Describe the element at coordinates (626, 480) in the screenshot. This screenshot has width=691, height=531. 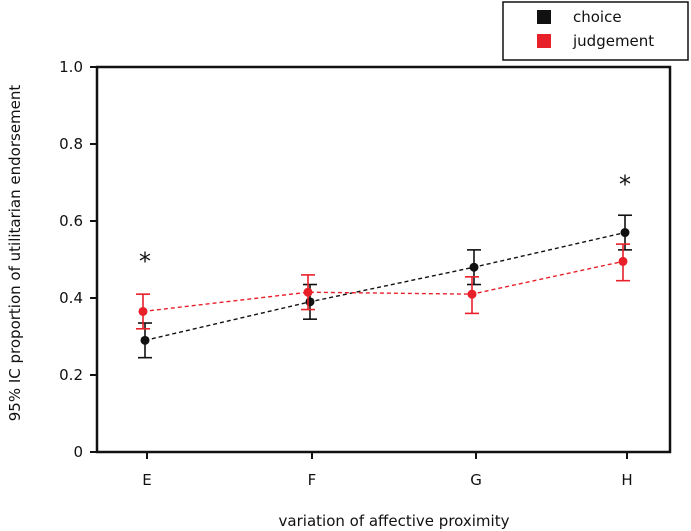
I see `x-tick-label: H` at that location.